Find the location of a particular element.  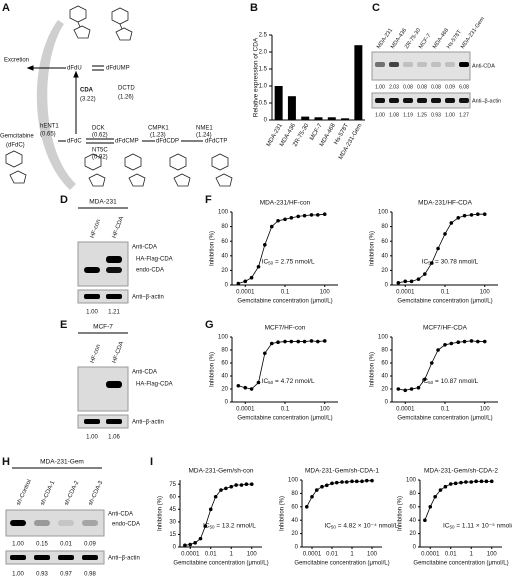

pathway-label: DCK is located at coordinates (98, 129).